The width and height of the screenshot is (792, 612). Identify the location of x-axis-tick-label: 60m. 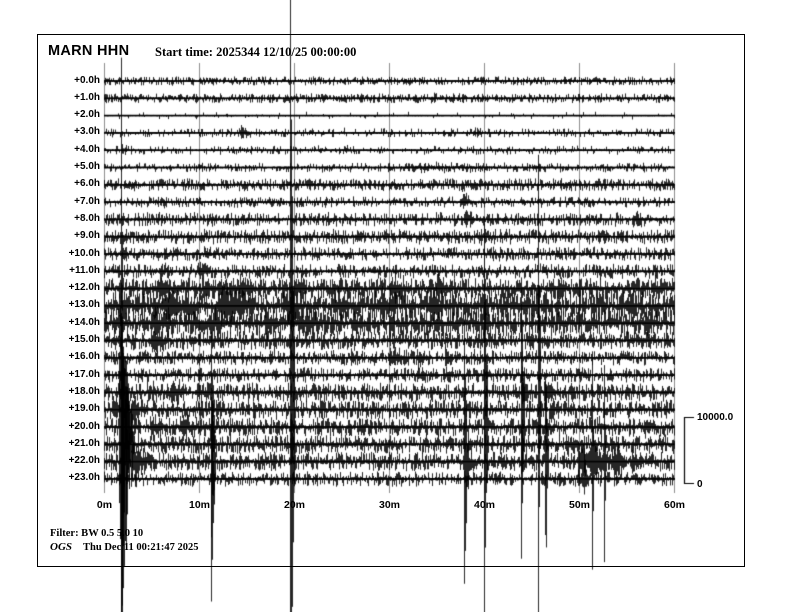
(674, 505).